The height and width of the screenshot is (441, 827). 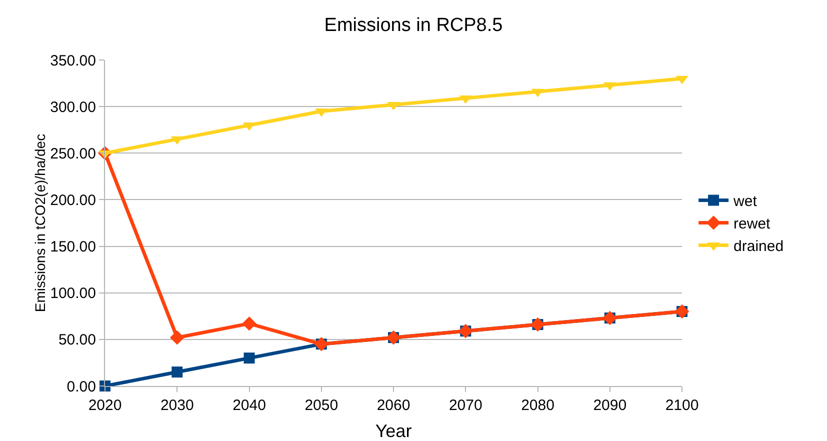 I want to click on x-tick-label: 2040, so click(x=249, y=405).